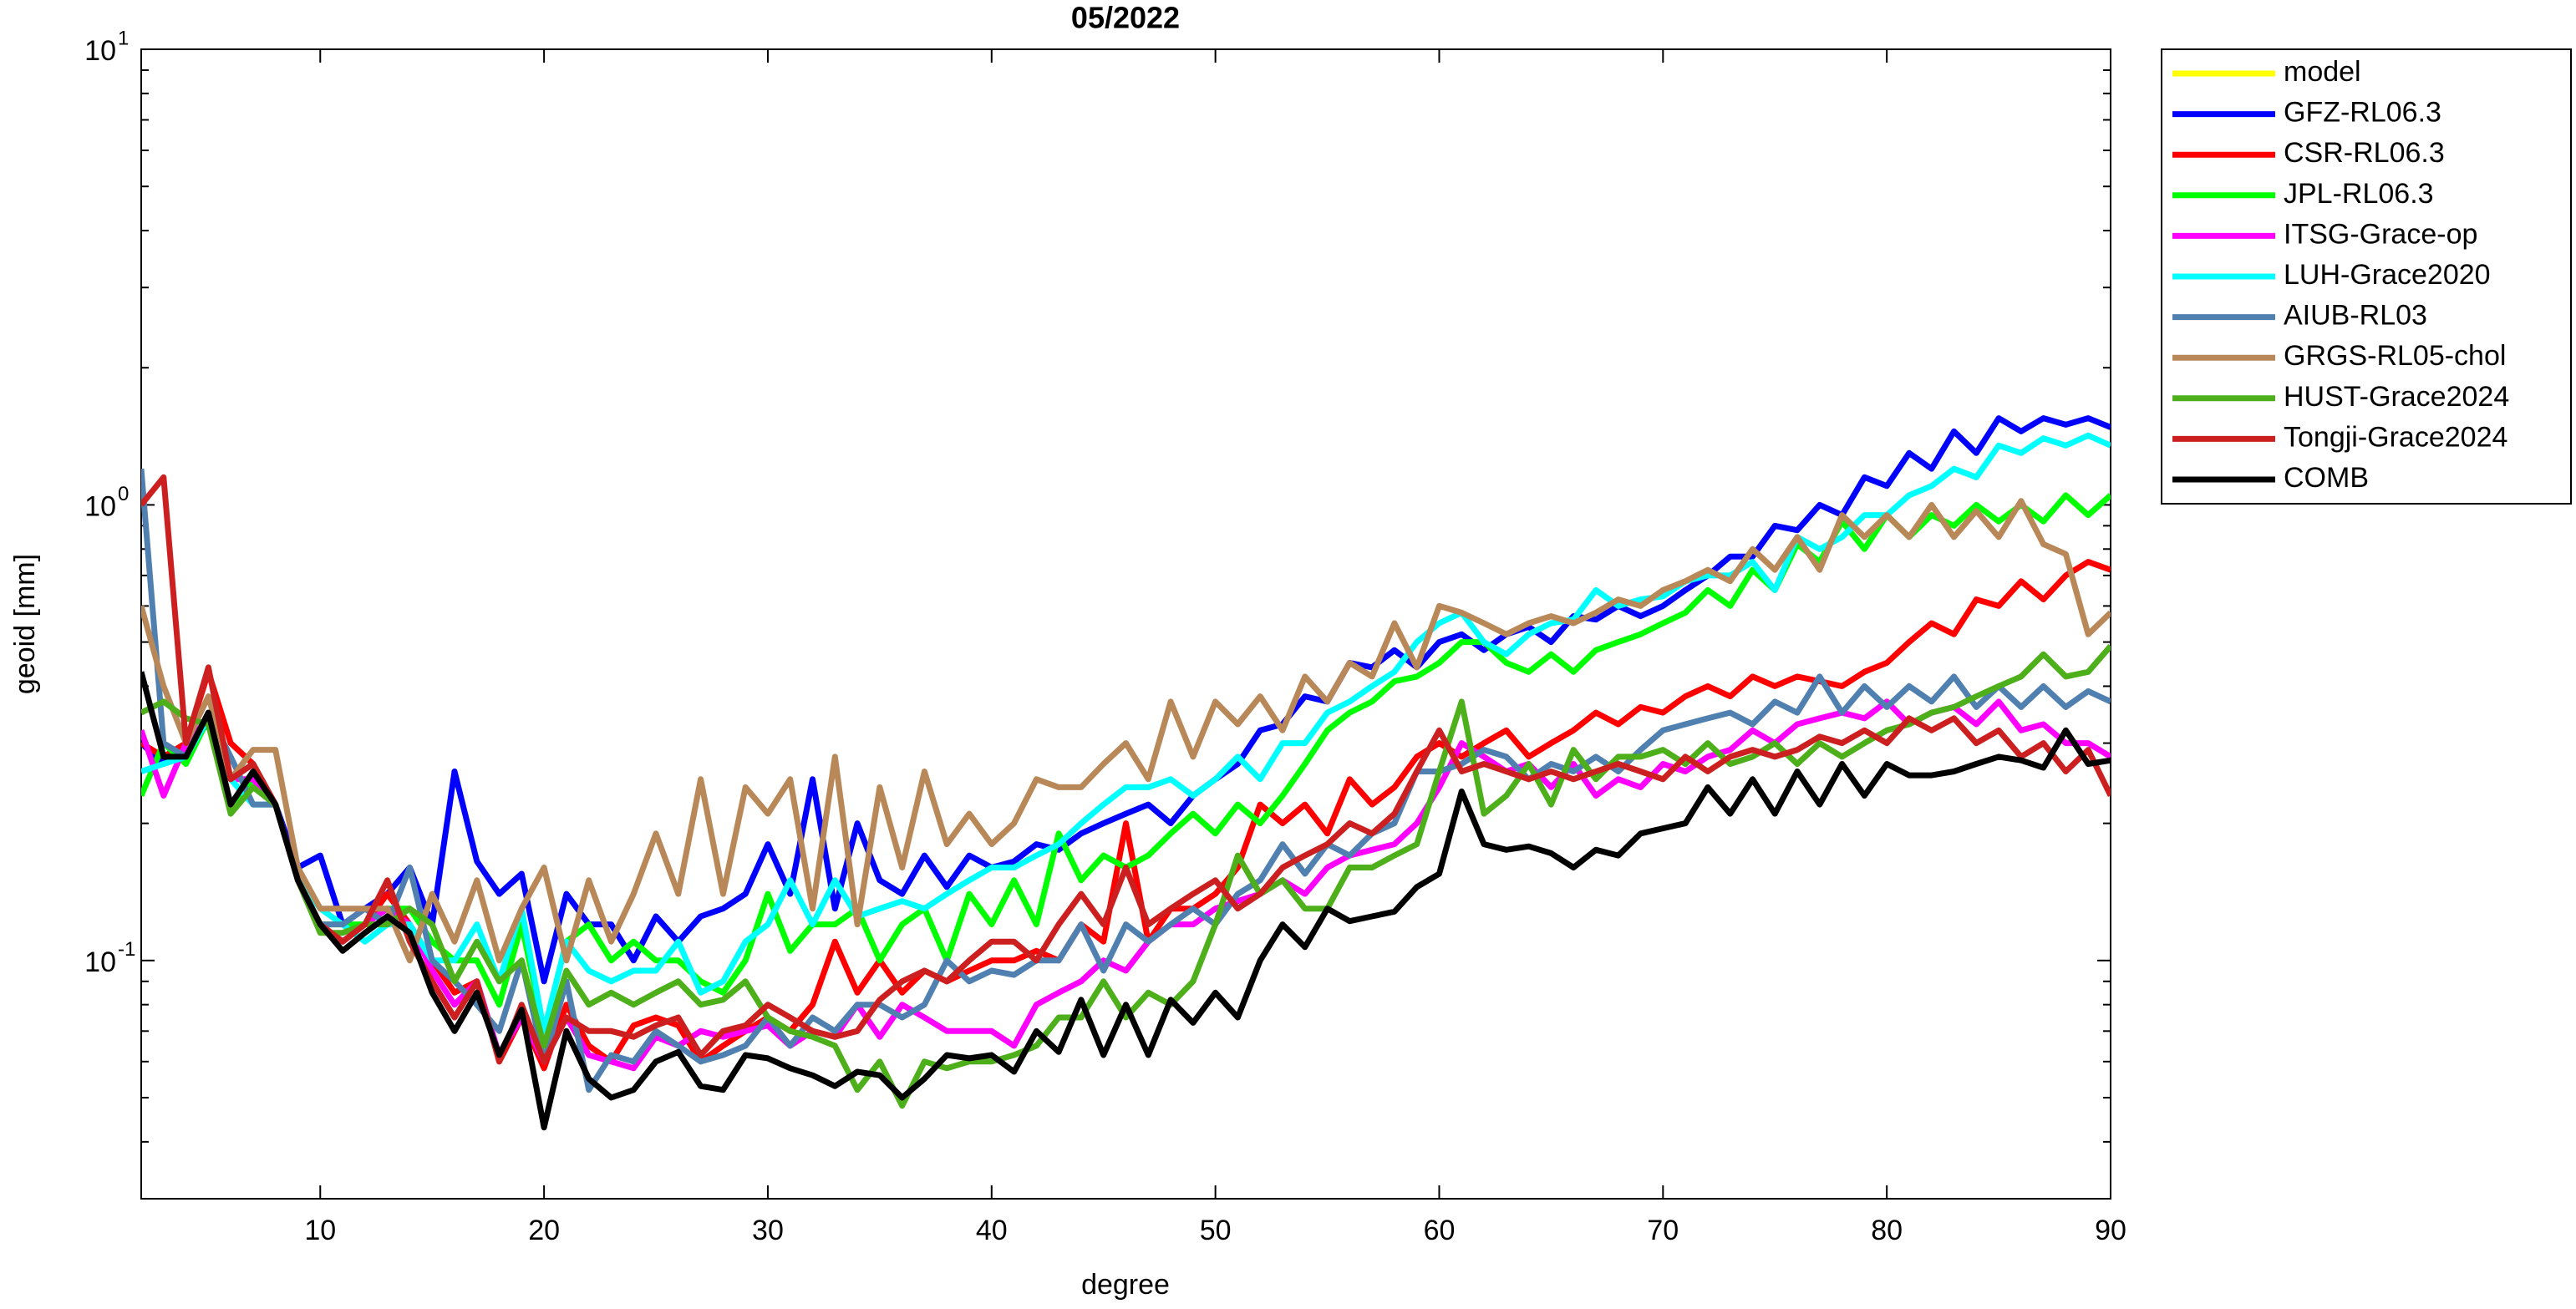 The height and width of the screenshot is (1309, 2576). What do you see at coordinates (1440, 1230) in the screenshot?
I see `x-tick-label: 60` at bounding box center [1440, 1230].